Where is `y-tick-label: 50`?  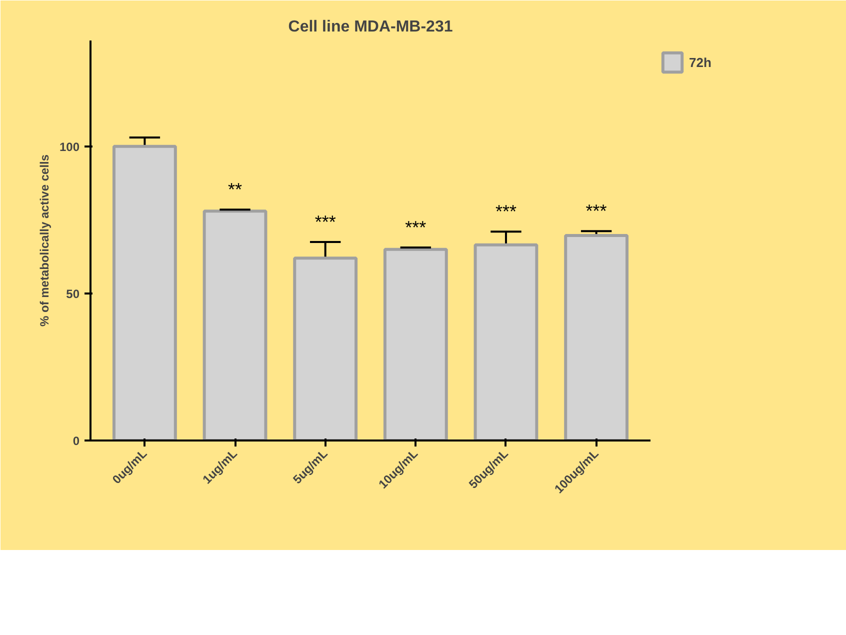 y-tick-label: 50 is located at coordinates (73, 293).